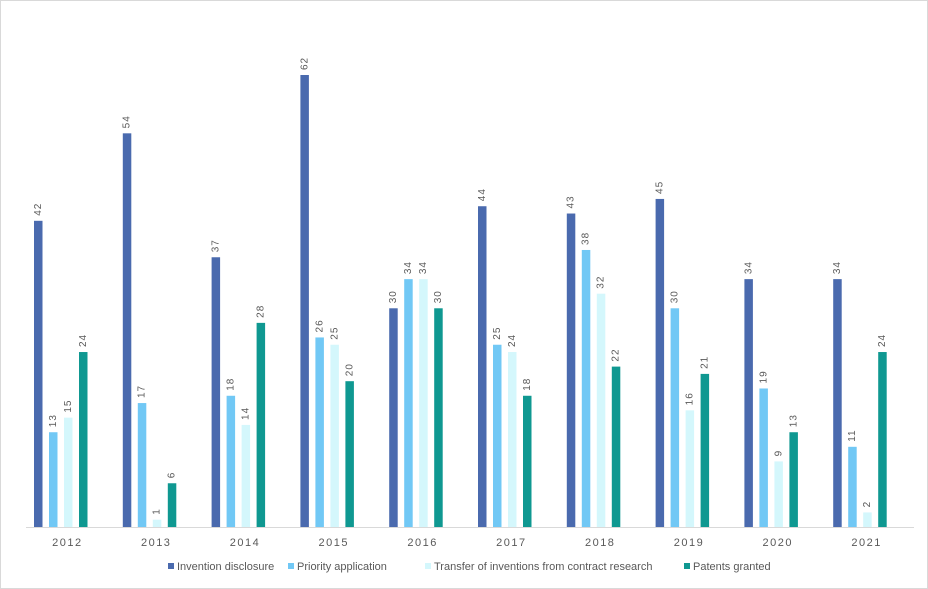 The width and height of the screenshot is (928, 589). I want to click on data-label-2021-series-4: 24, so click(882, 340).